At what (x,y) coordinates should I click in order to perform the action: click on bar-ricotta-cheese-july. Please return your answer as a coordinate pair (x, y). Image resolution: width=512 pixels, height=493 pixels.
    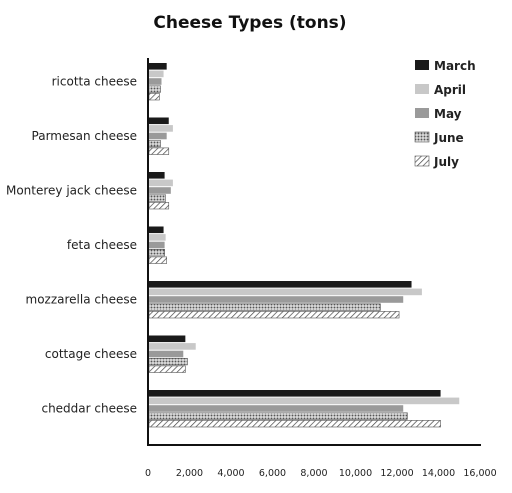
    Looking at the image, I should click on (154, 97).